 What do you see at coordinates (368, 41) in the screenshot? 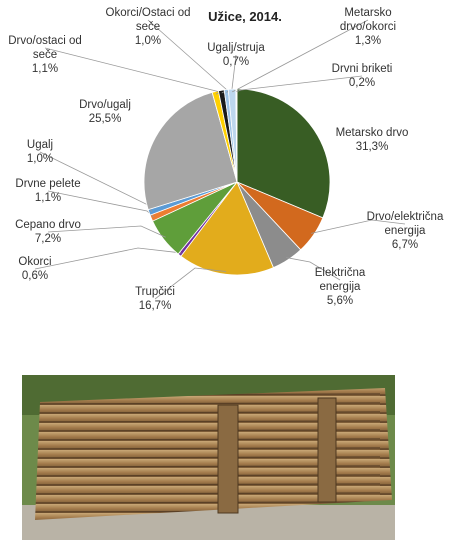
I see `value-label: 1,3%` at bounding box center [368, 41].